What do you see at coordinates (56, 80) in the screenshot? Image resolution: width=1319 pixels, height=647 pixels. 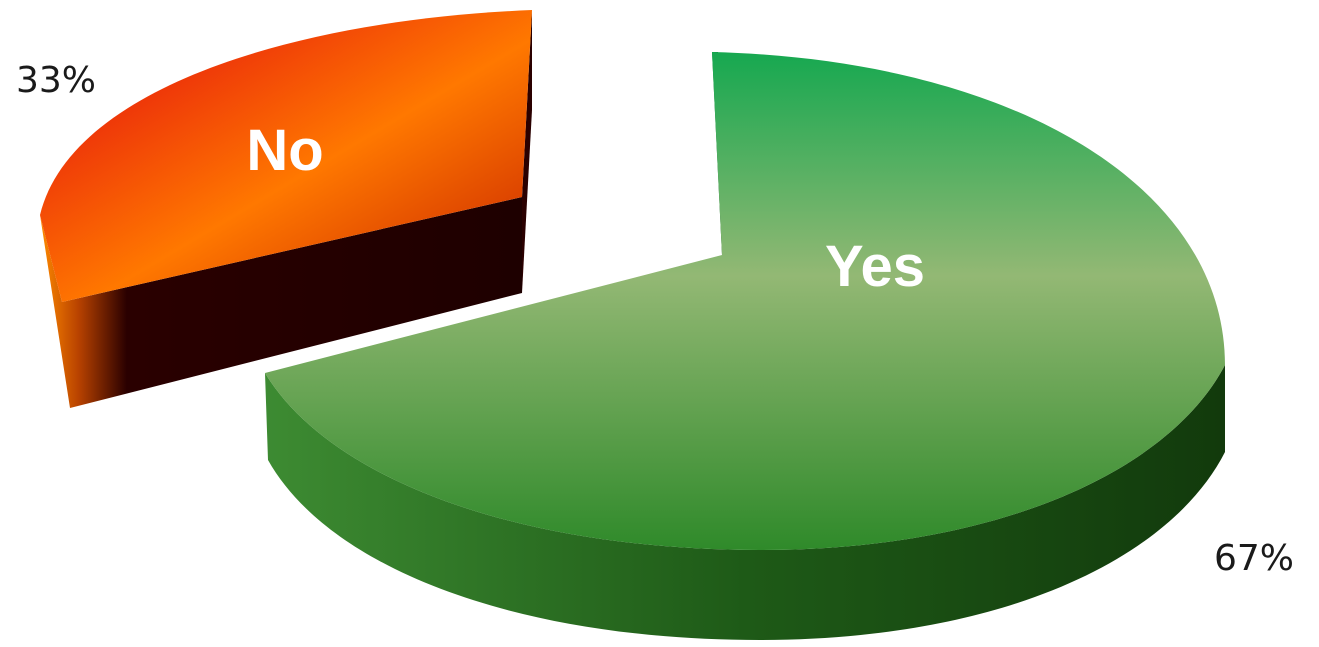 I see `pie-slice-no-percent: 33%` at bounding box center [56, 80].